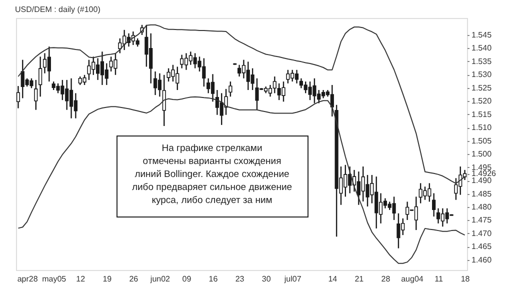  I want to click on y-tick-label: 1.470, so click(482, 233).